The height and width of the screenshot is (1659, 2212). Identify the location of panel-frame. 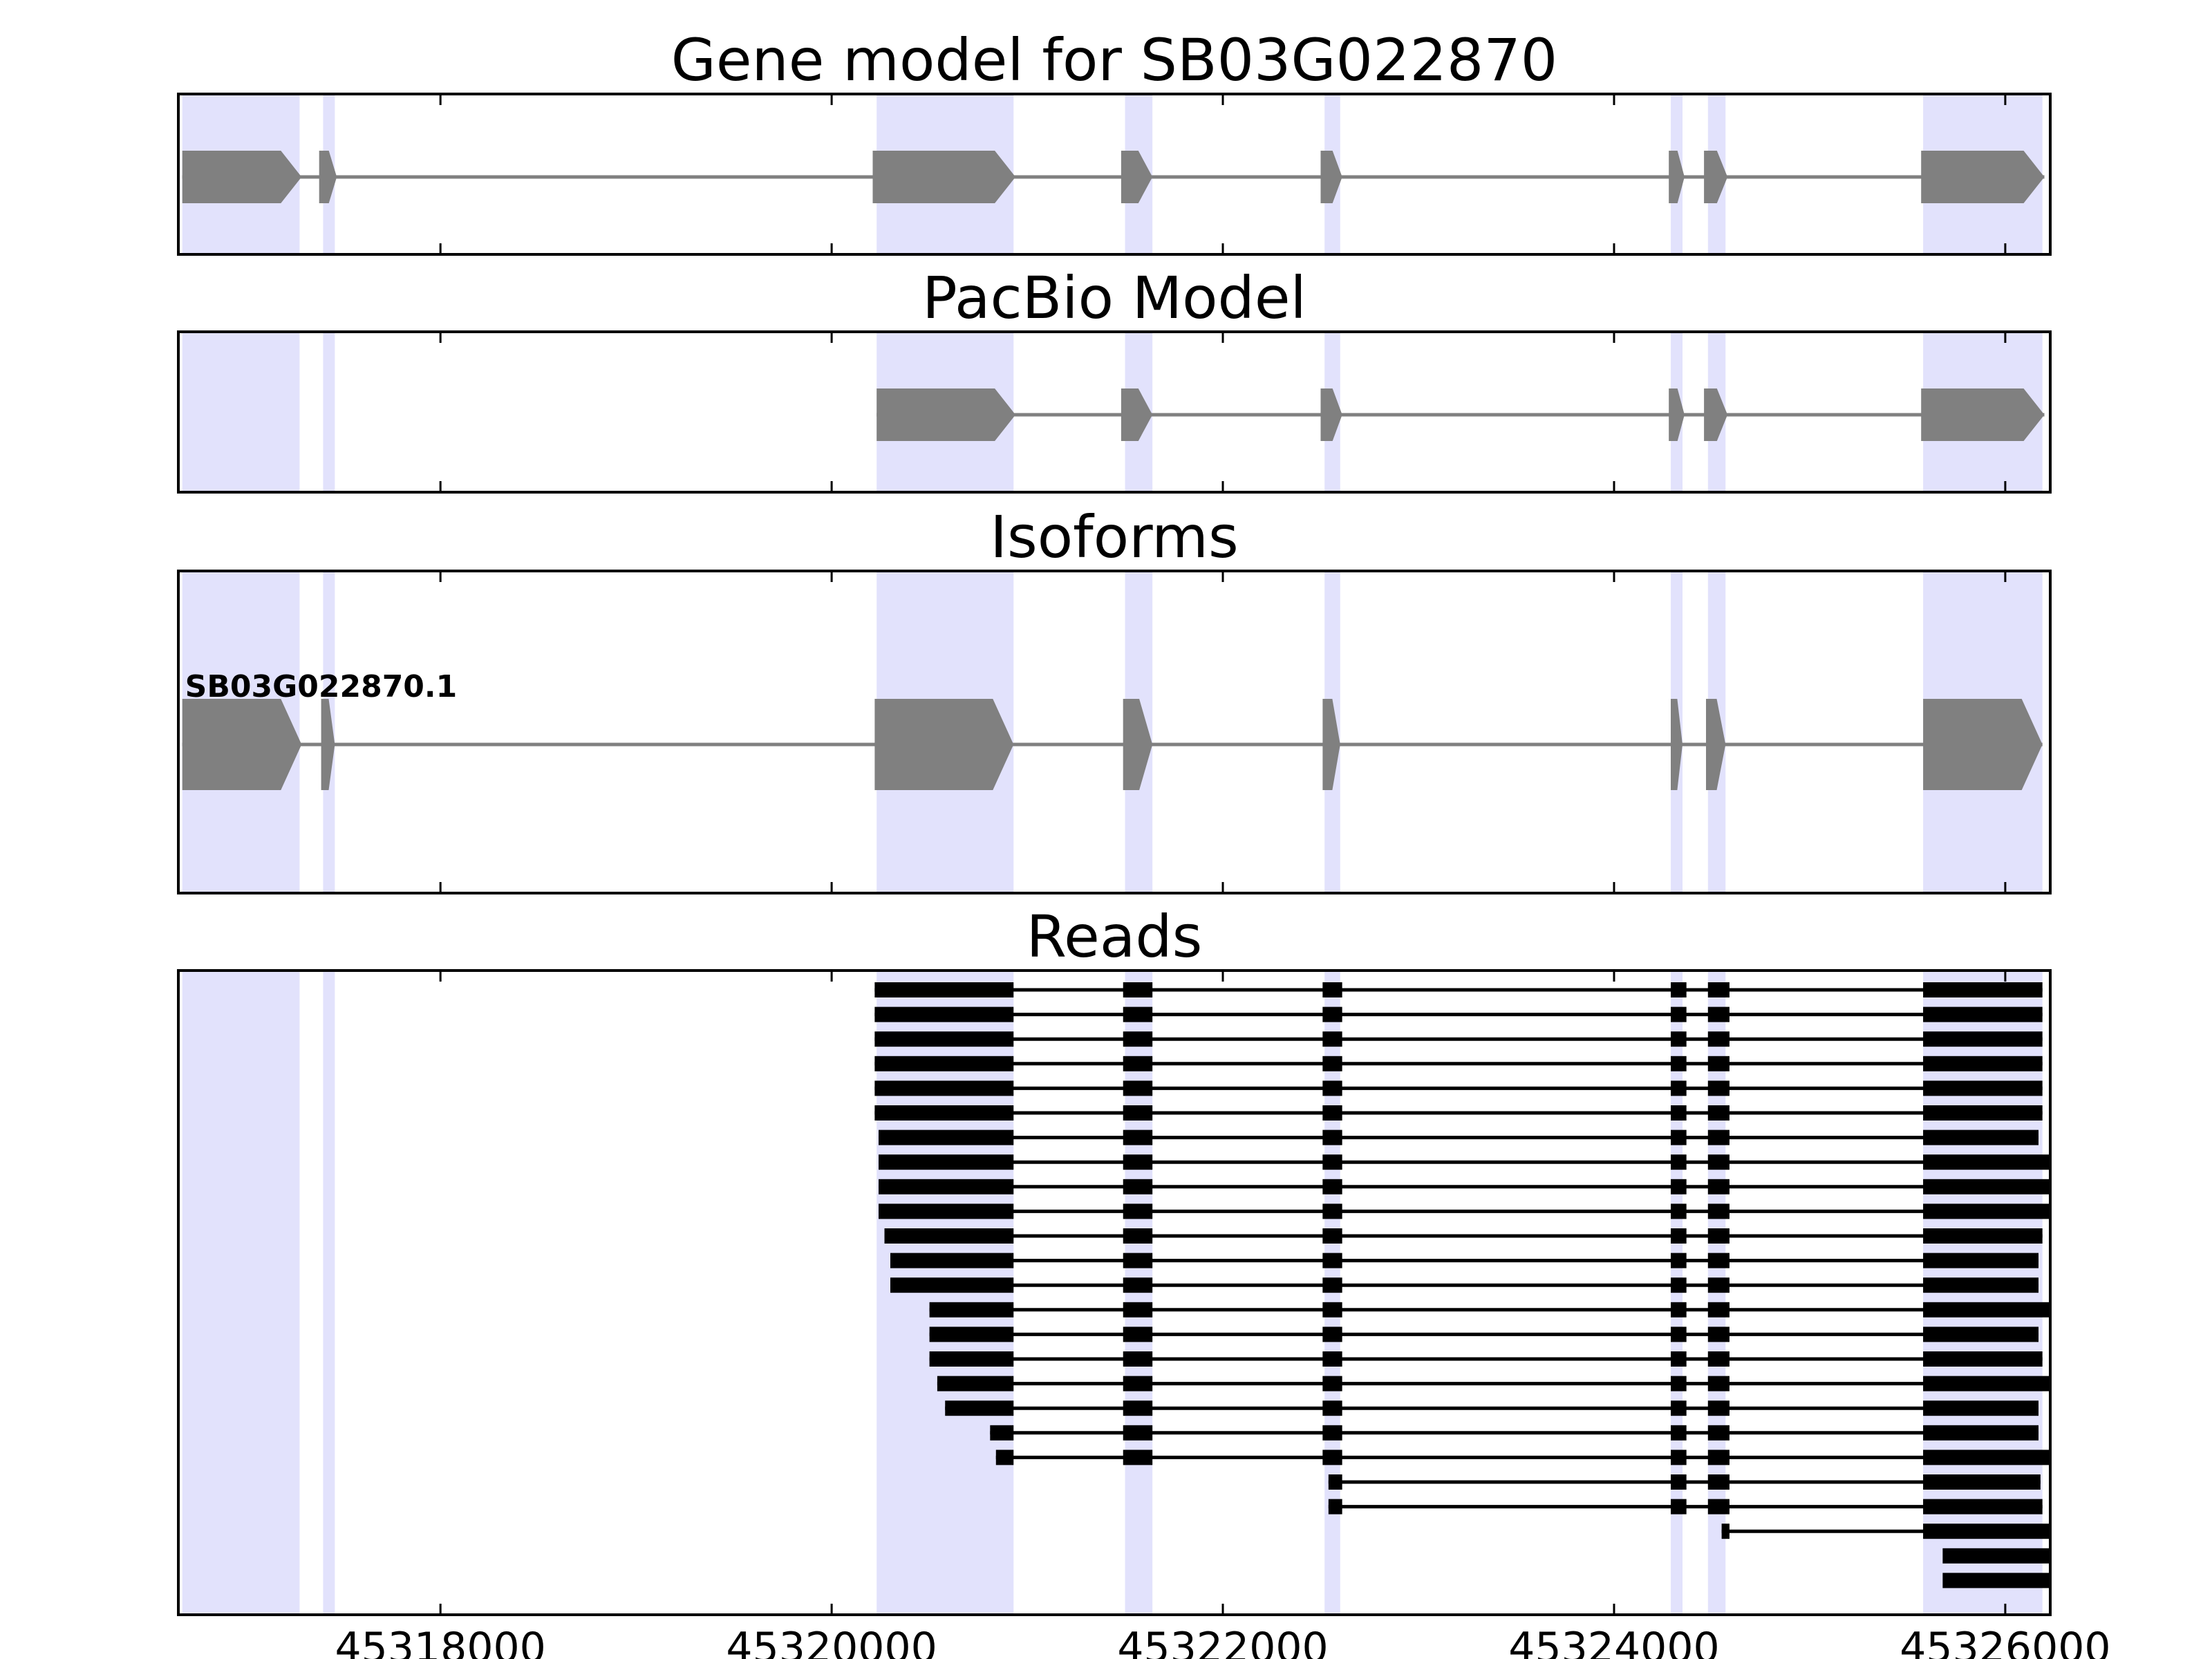
(1114, 412).